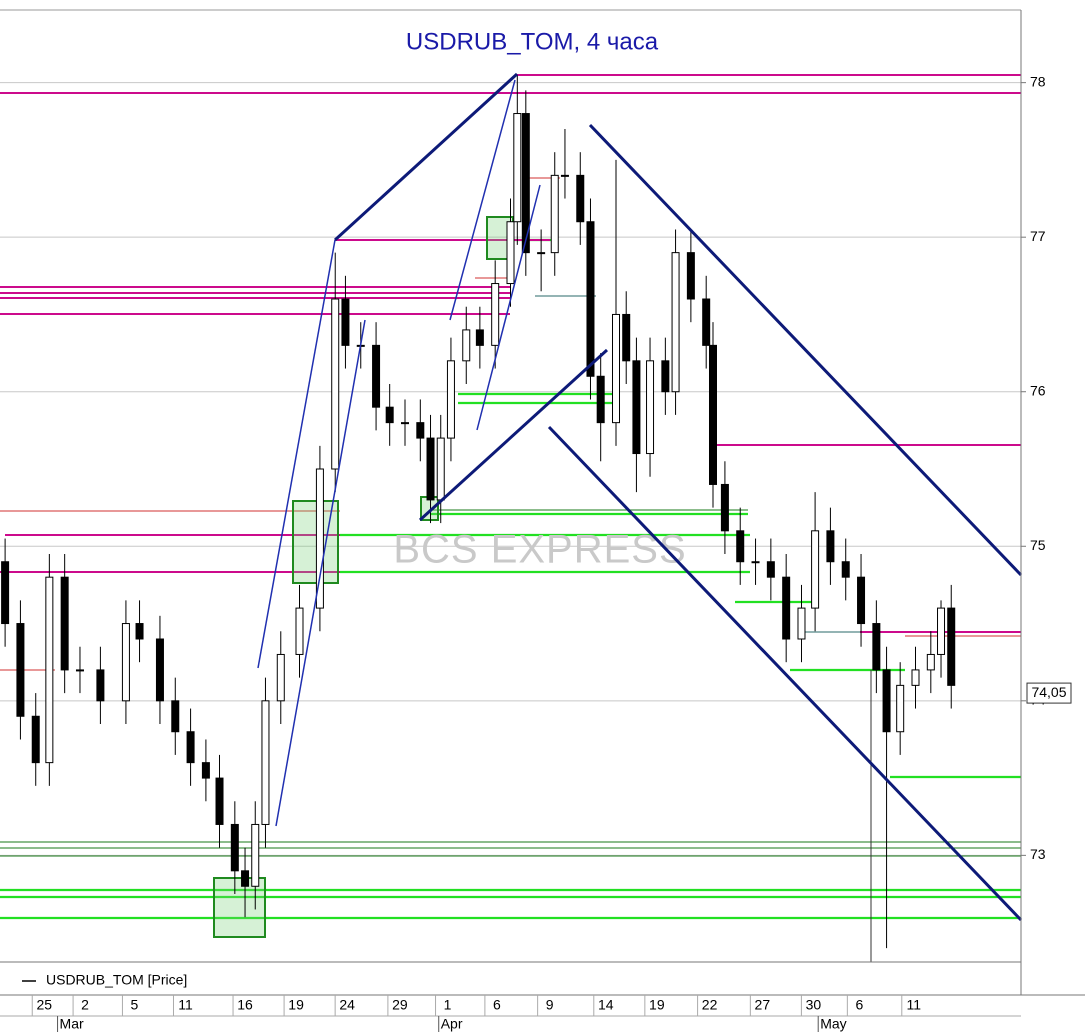  Describe the element at coordinates (85, 1005) in the screenshot. I see `x-tick-label: 2` at that location.